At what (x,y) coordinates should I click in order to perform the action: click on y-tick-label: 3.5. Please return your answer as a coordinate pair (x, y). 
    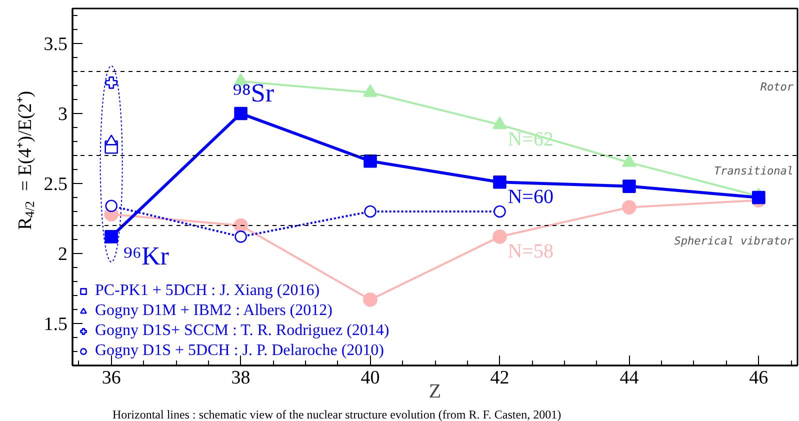
    Looking at the image, I should click on (56, 44).